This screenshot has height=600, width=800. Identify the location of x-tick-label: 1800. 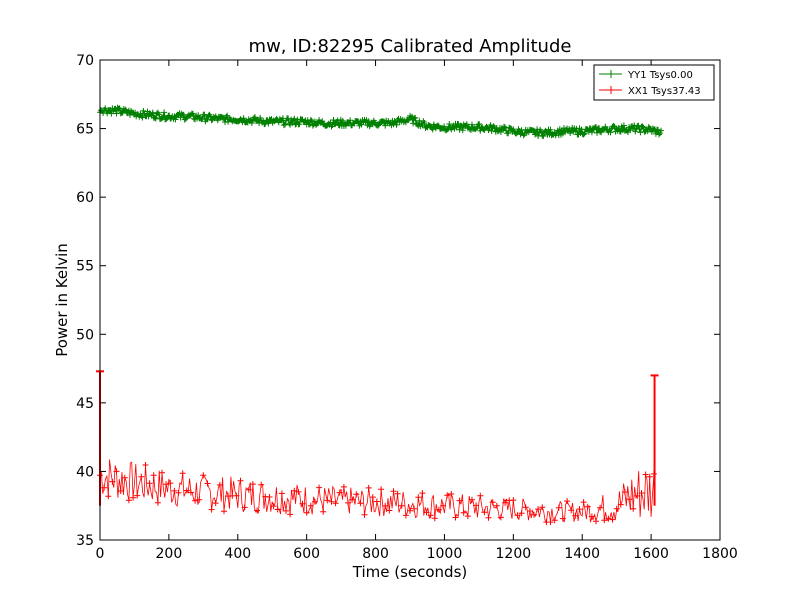
(720, 554).